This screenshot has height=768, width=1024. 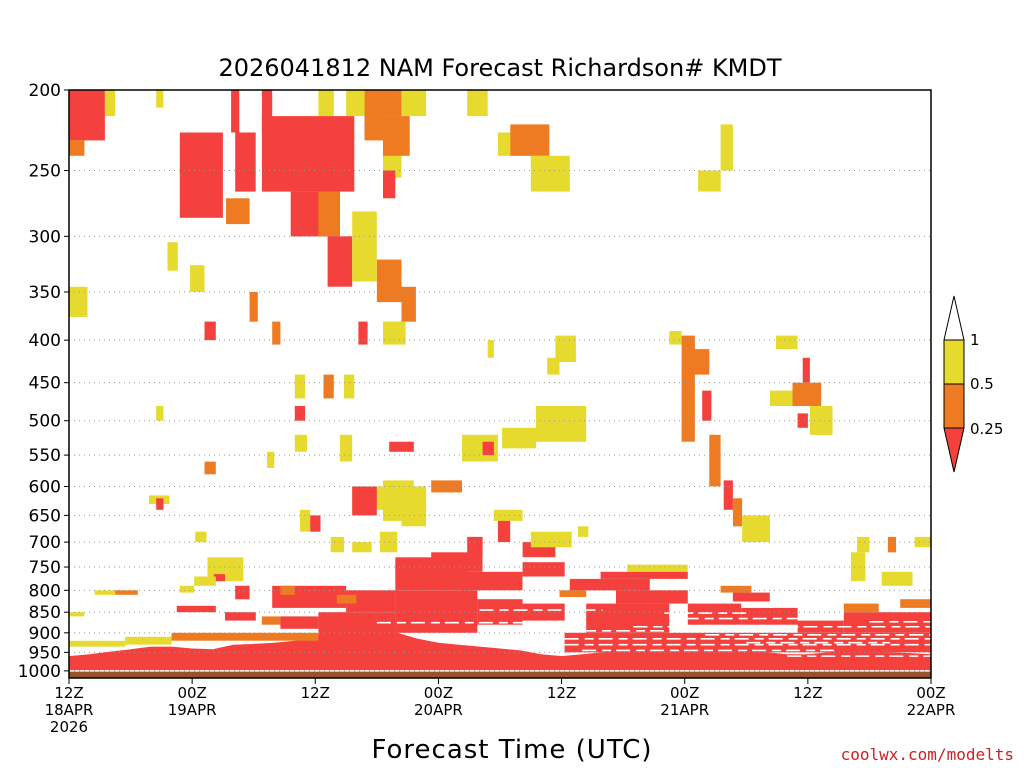 I want to click on y-tick-600: 600, so click(x=45, y=487).